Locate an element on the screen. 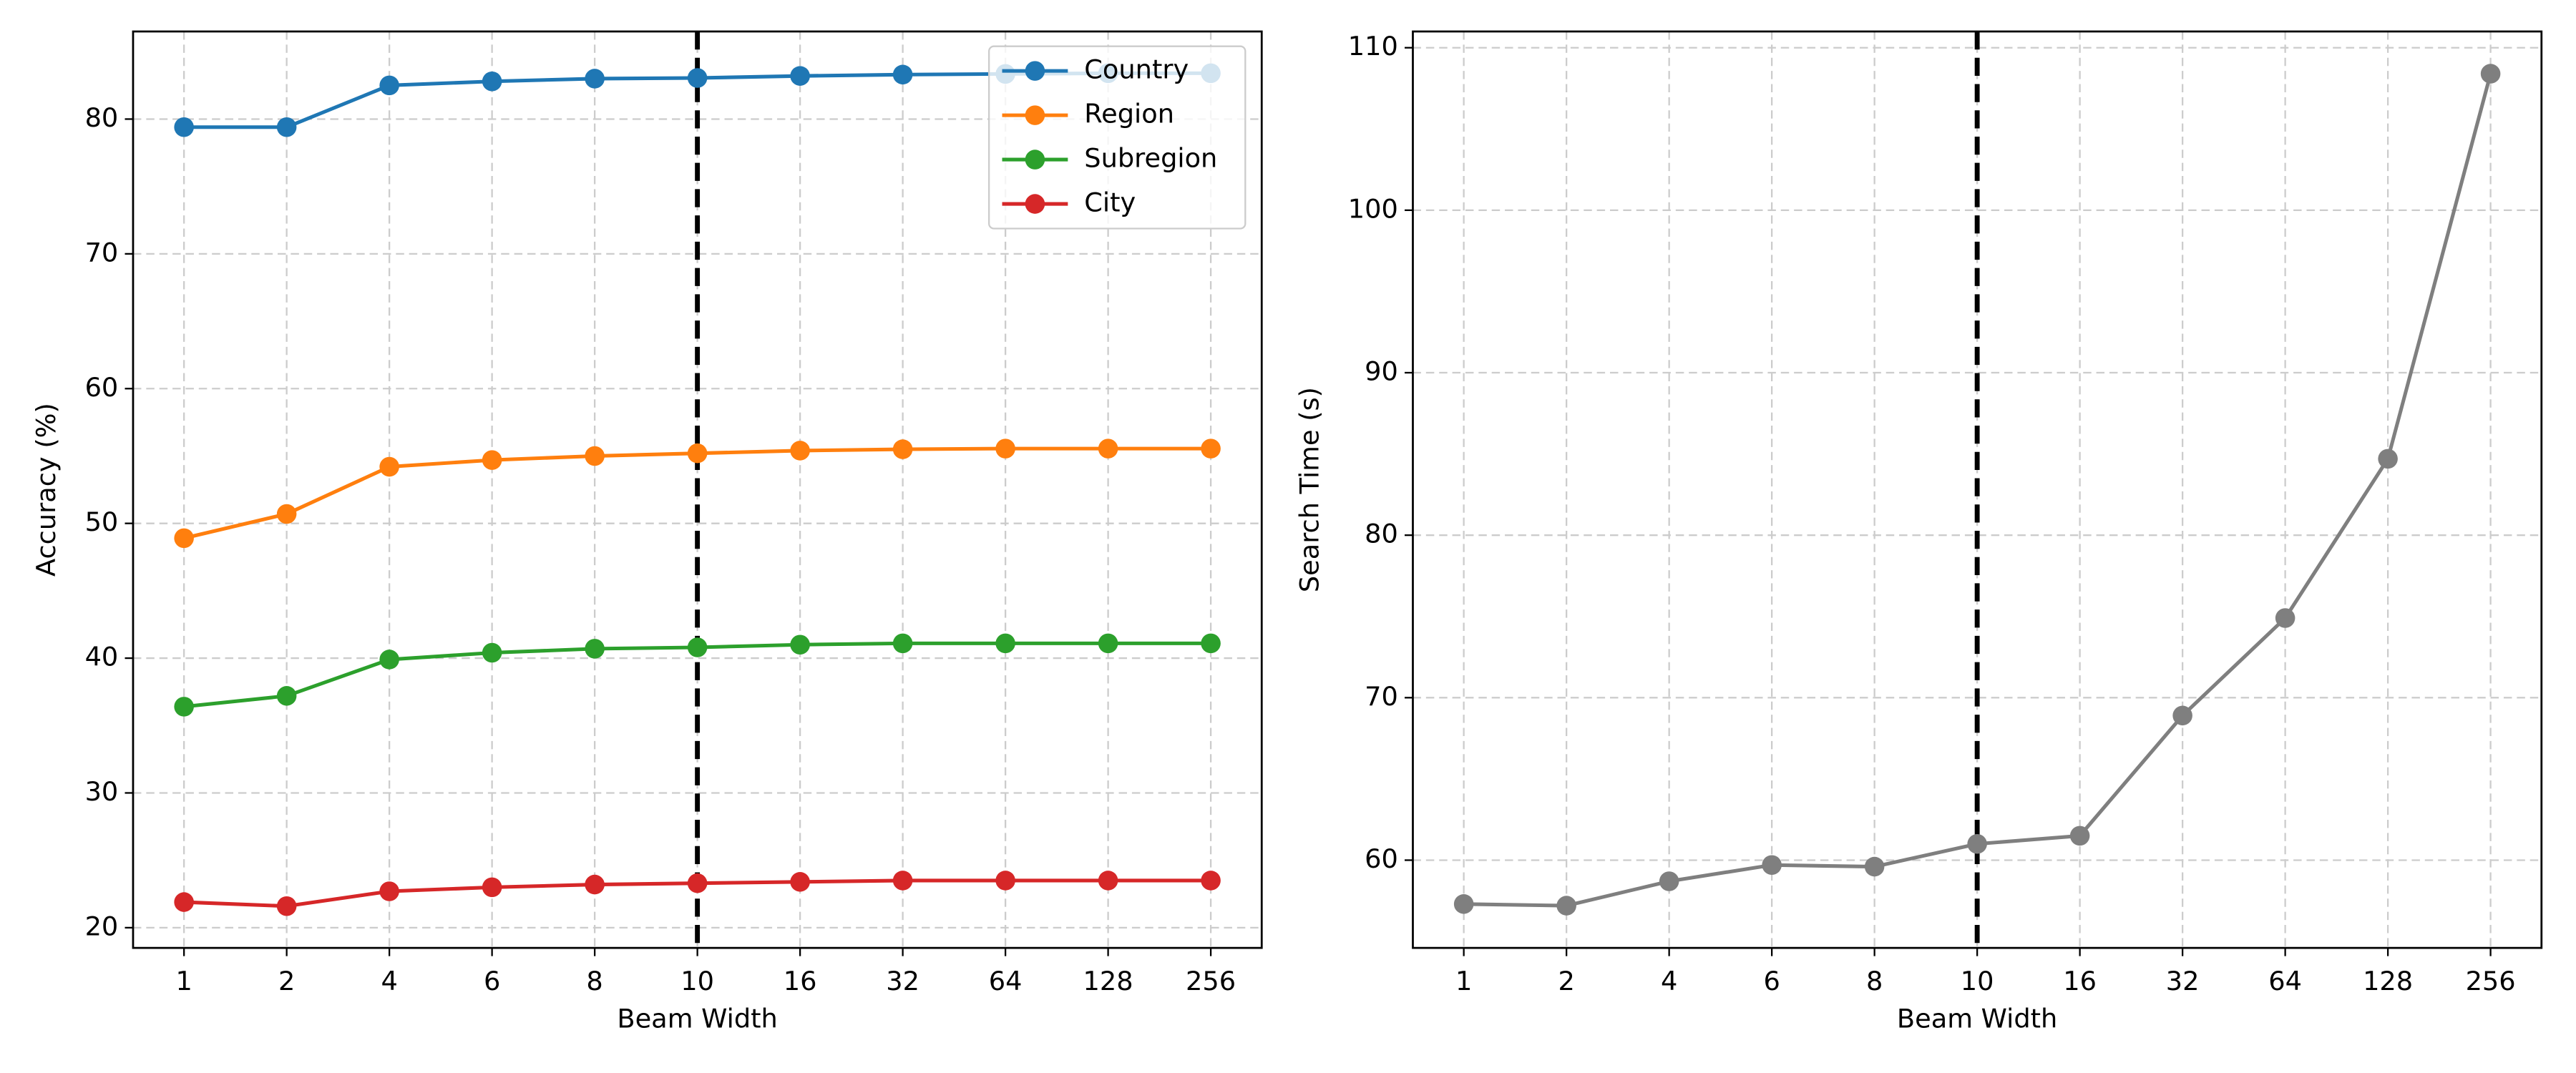  y-tick-label: 110 is located at coordinates (1373, 46).